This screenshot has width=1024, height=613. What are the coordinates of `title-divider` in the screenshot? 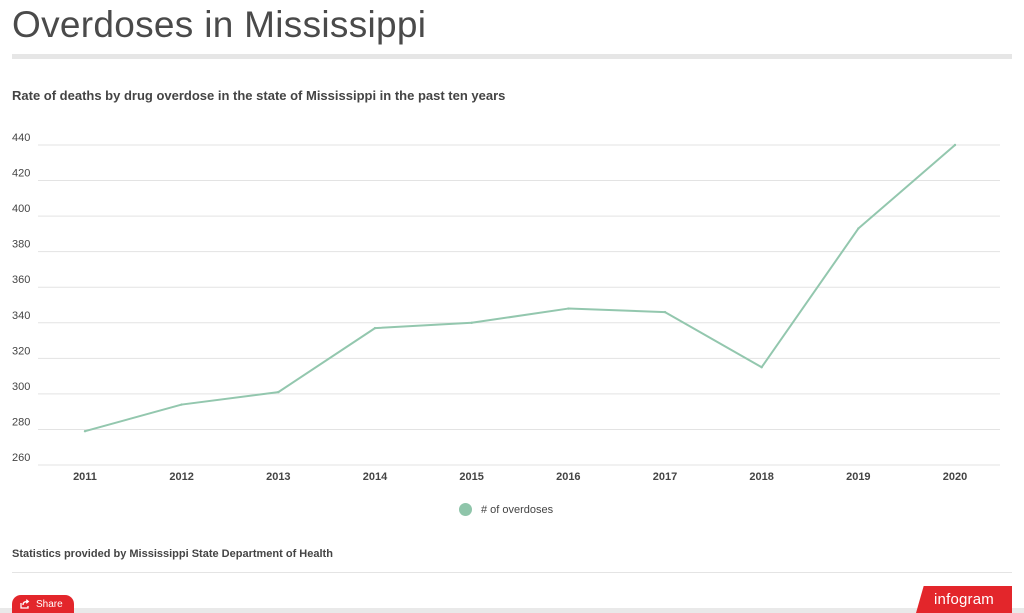 It's located at (512, 56).